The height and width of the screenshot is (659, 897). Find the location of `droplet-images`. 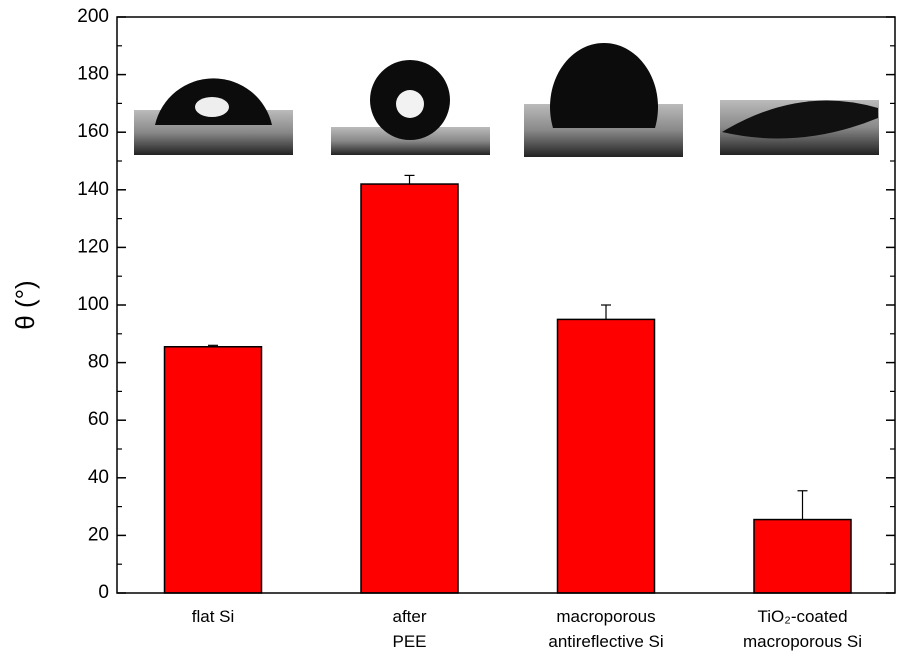

droplet-images is located at coordinates (506, 99).